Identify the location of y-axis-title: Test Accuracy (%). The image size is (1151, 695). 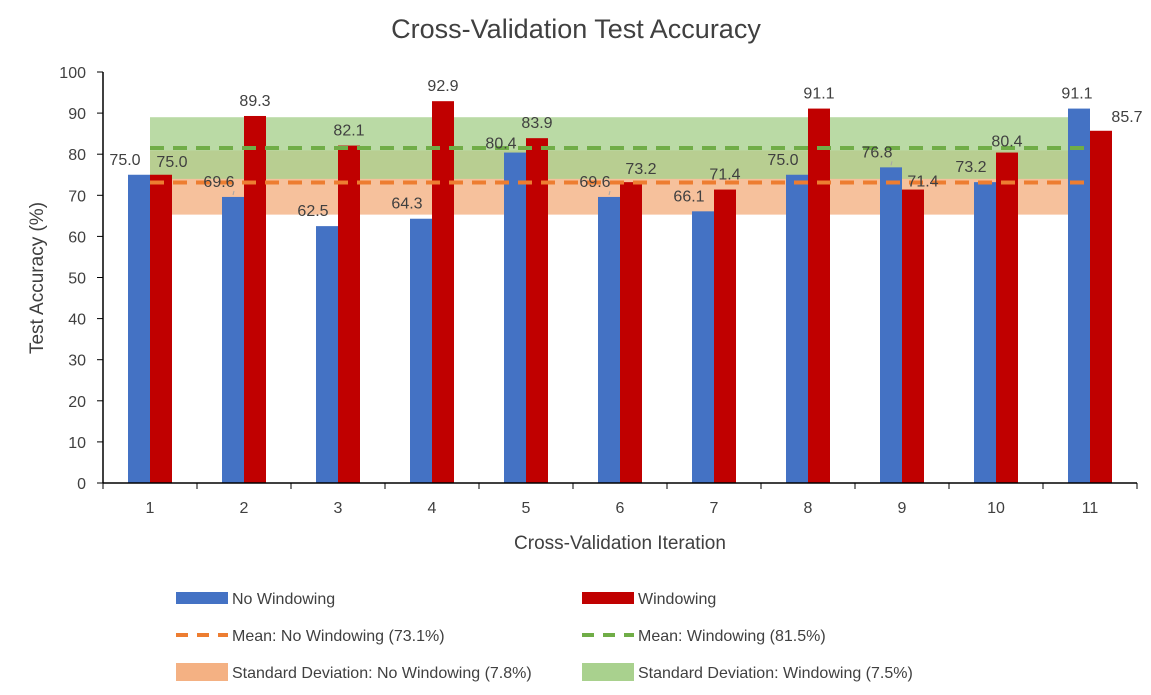
(37, 278).